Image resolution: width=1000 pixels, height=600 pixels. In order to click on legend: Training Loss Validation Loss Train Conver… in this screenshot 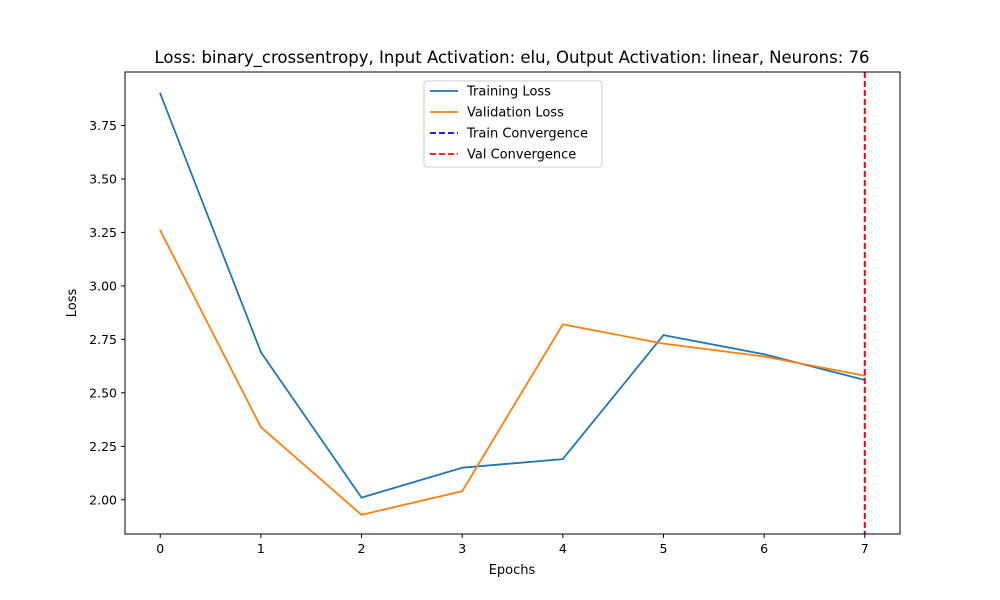, I will do `click(513, 124)`.